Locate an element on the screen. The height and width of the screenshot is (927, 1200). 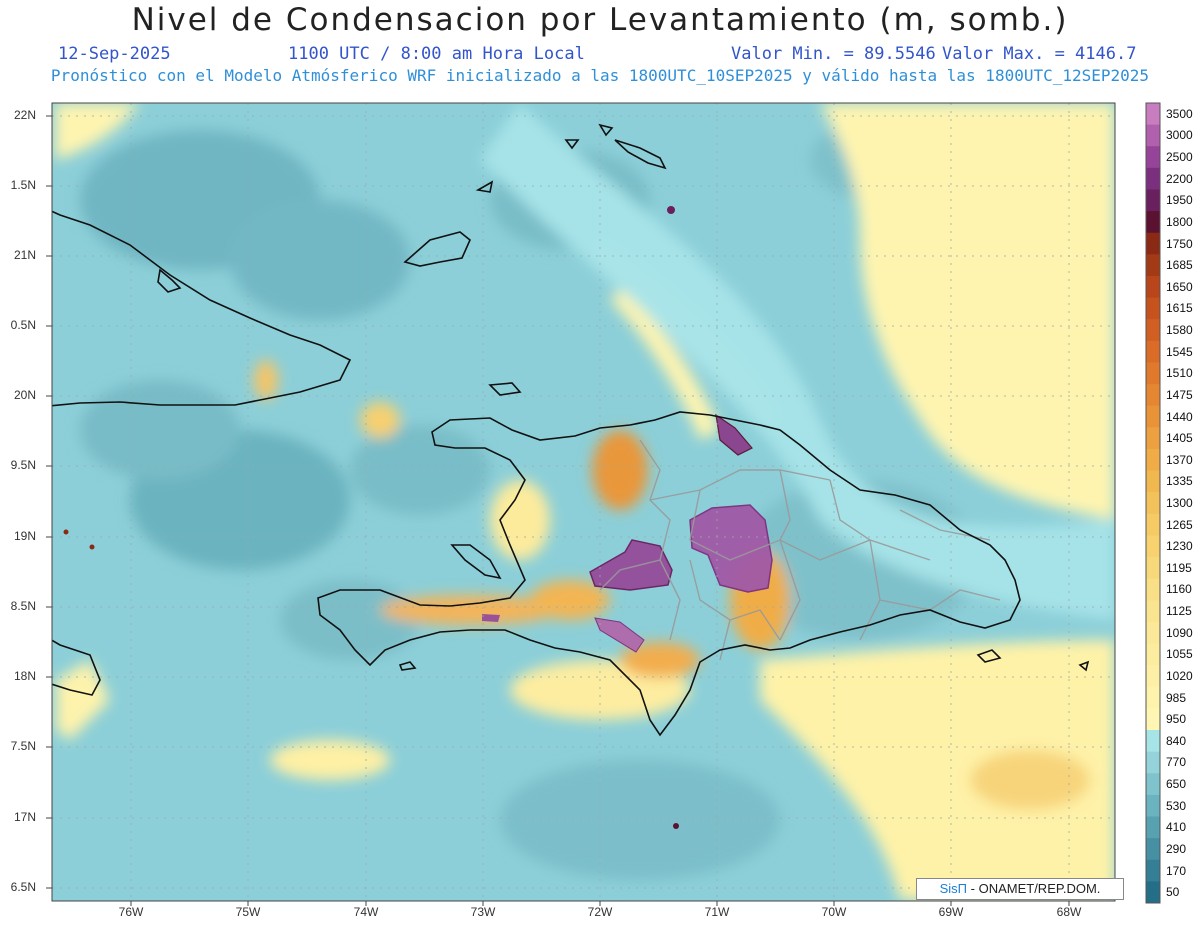
colorbar-label: 950 is located at coordinates (1176, 719).